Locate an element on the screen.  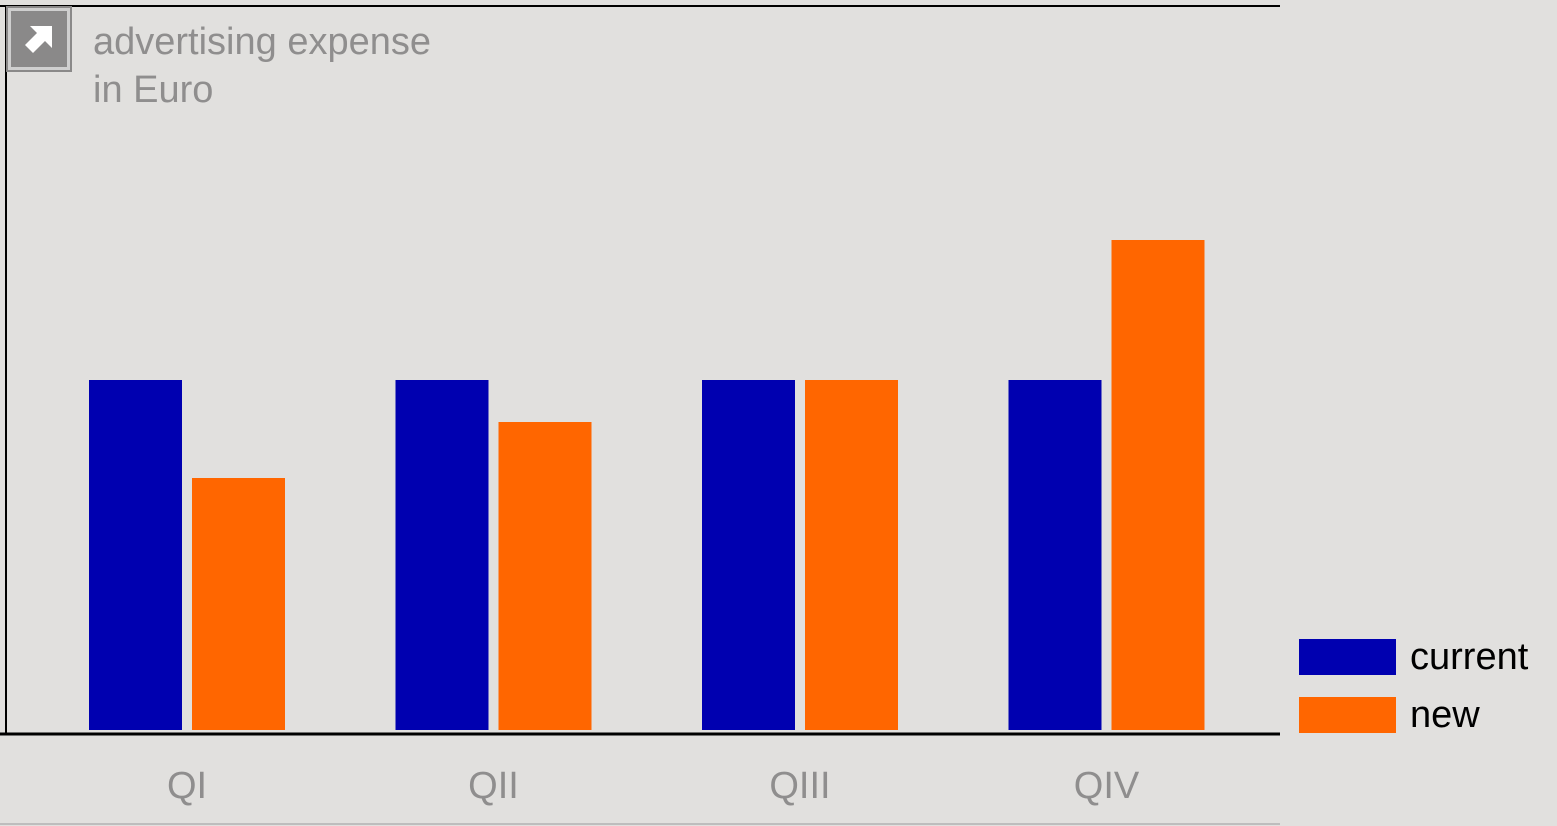
bar-current-QIII is located at coordinates (748, 555).